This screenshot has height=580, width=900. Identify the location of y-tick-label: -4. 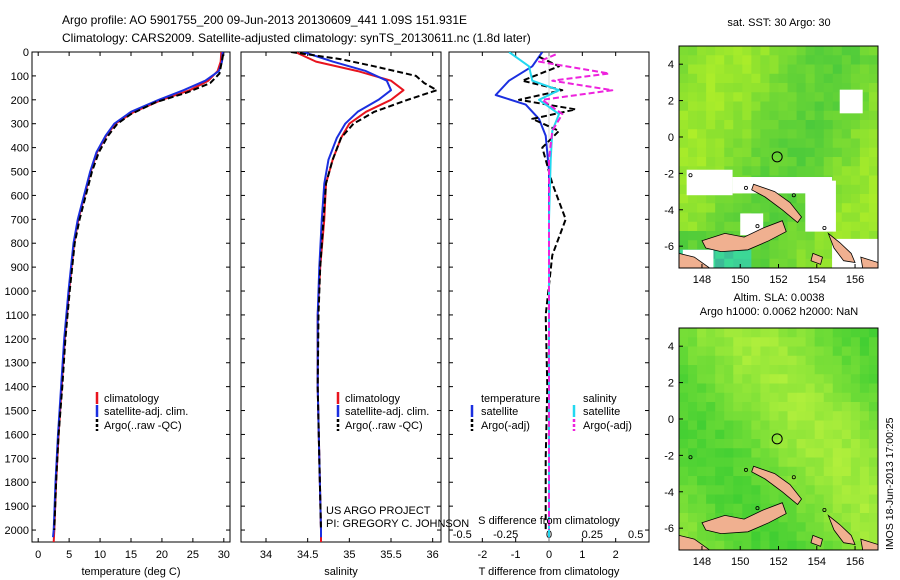
(669, 211).